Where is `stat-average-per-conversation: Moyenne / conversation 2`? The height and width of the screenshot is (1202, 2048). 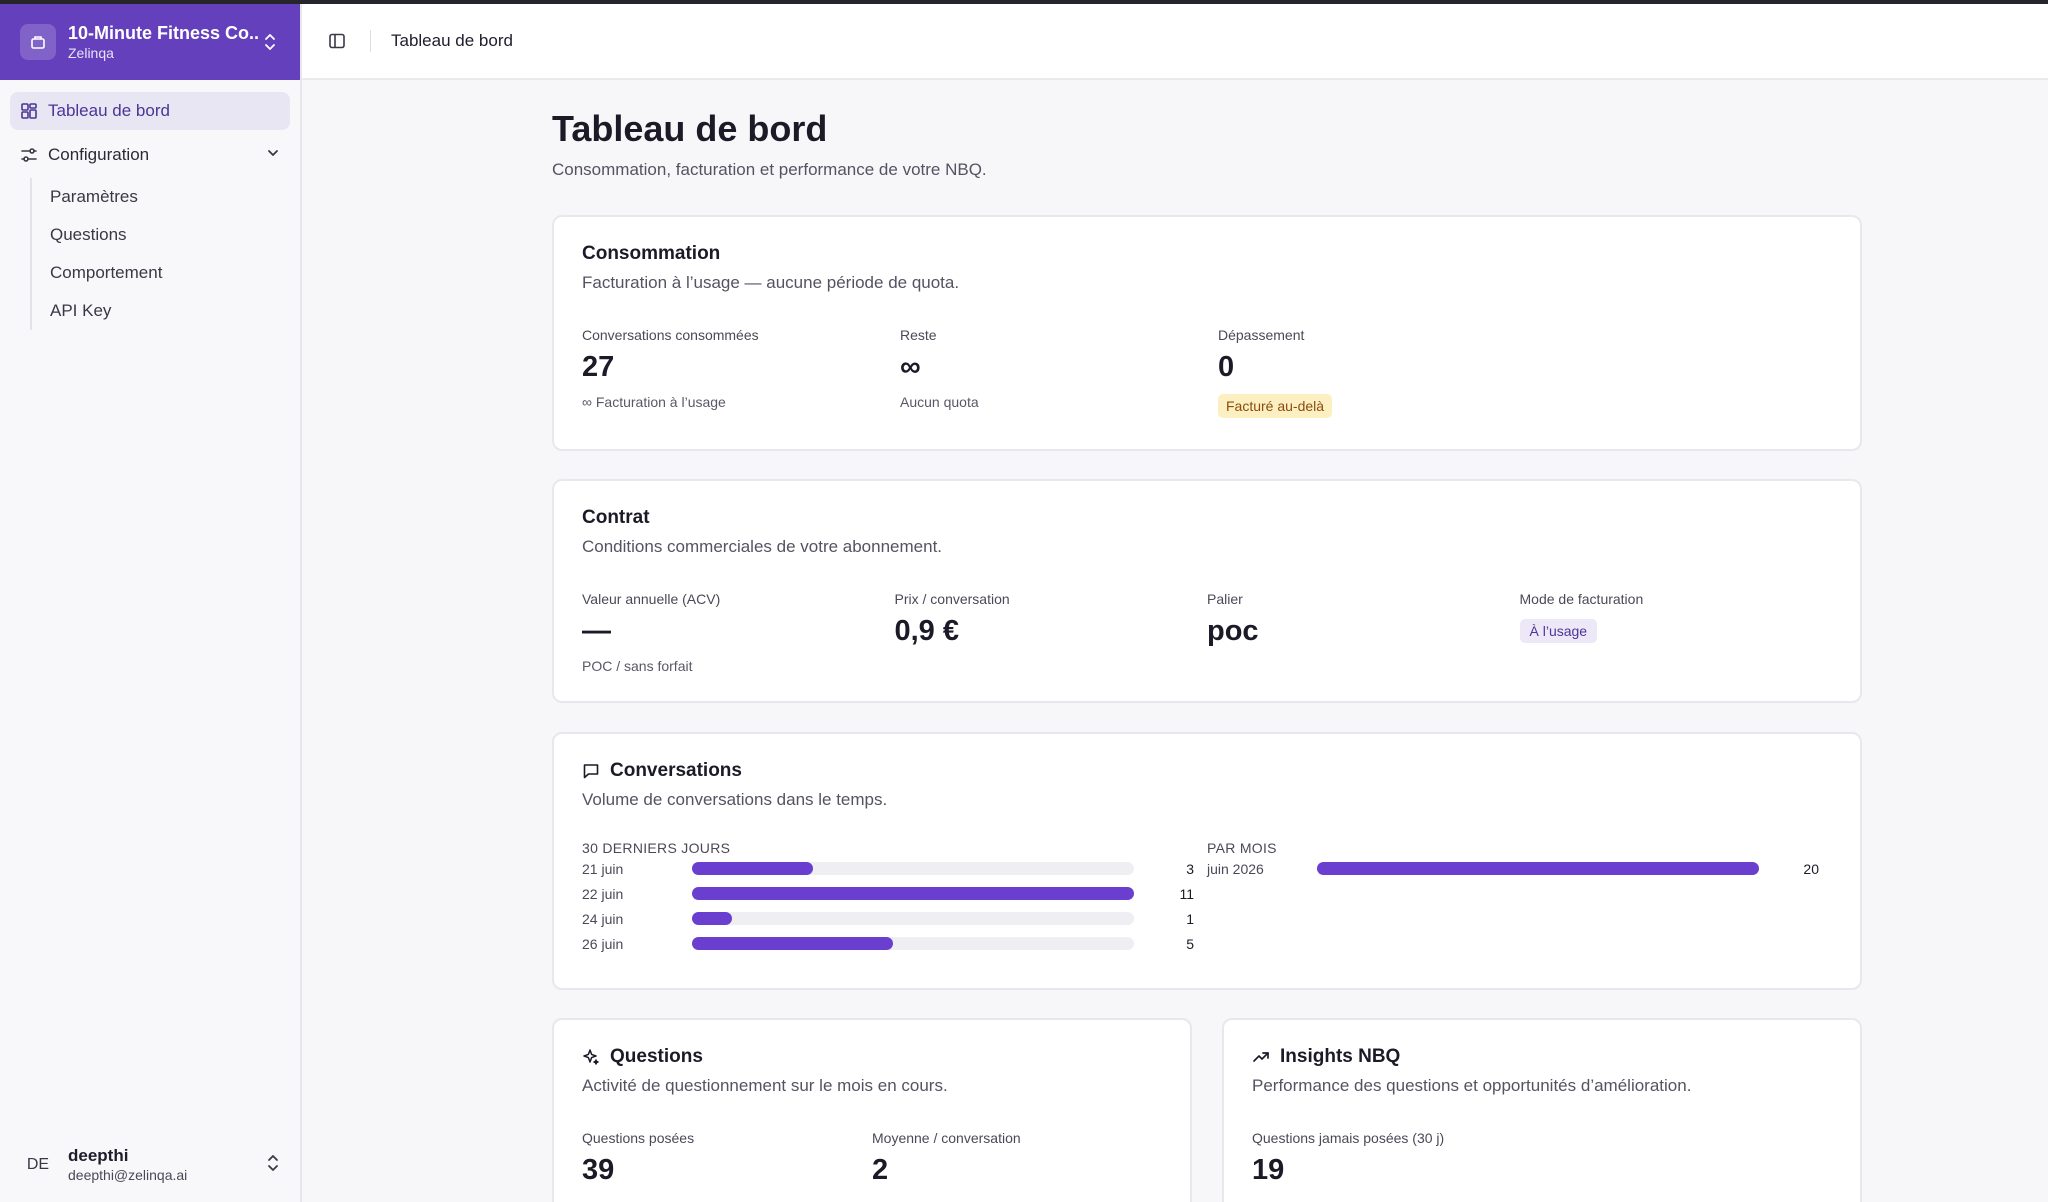 stat-average-per-conversation: Moyenne / conversation 2 is located at coordinates (1017, 1158).